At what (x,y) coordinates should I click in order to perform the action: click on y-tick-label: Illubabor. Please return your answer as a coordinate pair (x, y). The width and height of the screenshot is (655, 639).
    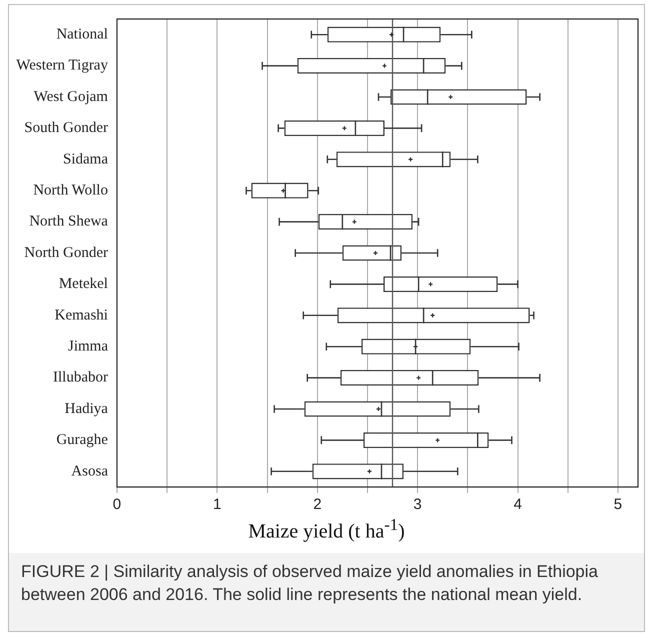
    Looking at the image, I should click on (80, 378).